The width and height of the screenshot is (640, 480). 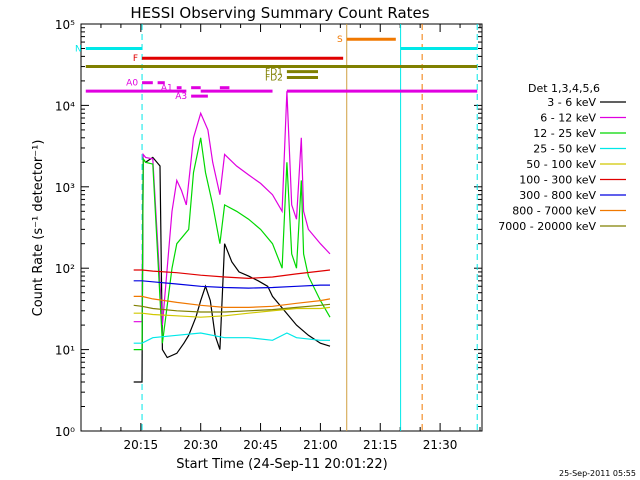 What do you see at coordinates (200, 445) in the screenshot?
I see `x-tick-label: 20:30` at bounding box center [200, 445].